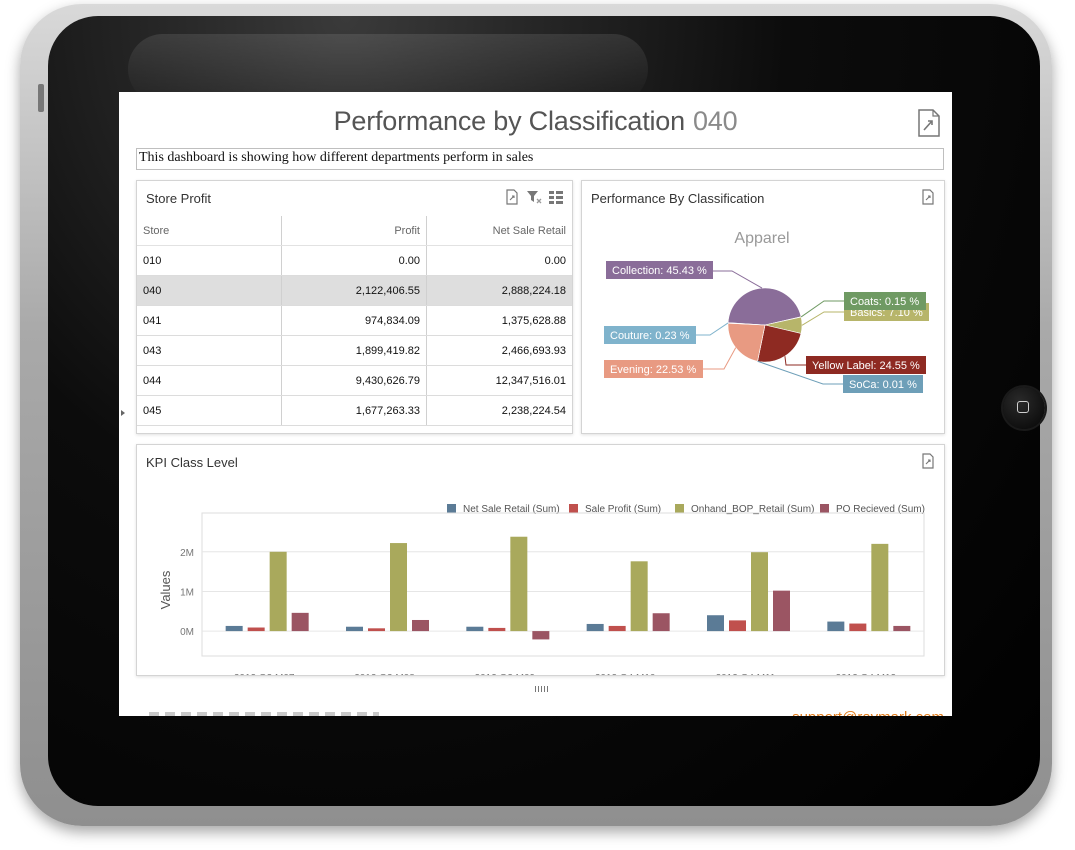  I want to click on table-row: 041 974,834.09 1,375,628.88, so click(354, 320).